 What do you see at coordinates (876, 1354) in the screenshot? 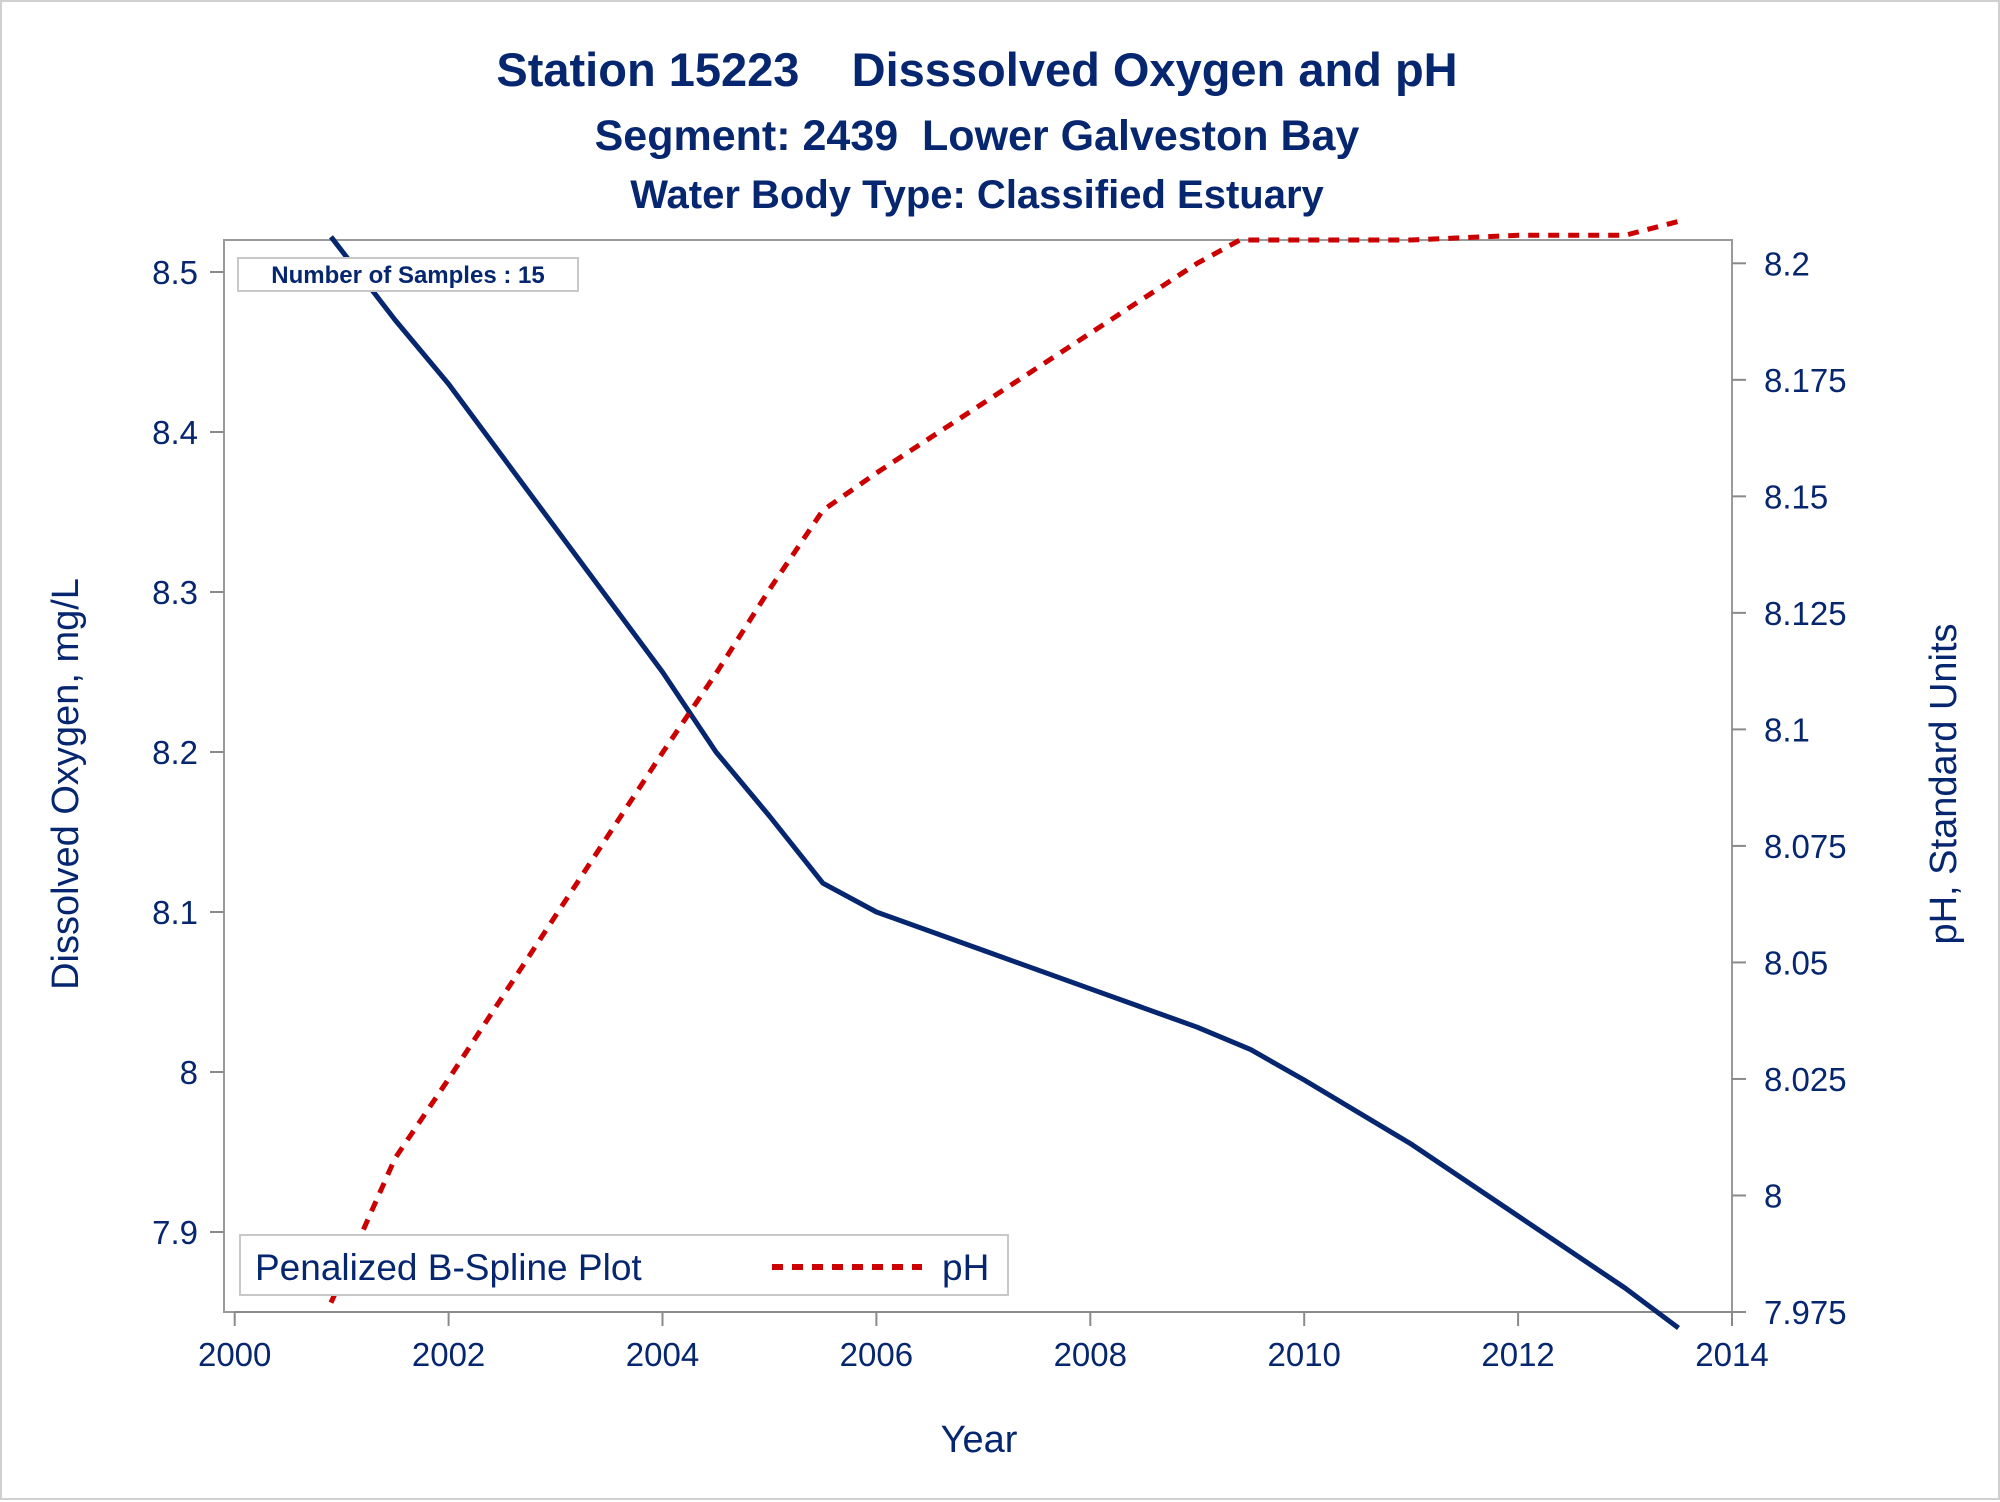
I see `x-tick-label: 2006` at bounding box center [876, 1354].